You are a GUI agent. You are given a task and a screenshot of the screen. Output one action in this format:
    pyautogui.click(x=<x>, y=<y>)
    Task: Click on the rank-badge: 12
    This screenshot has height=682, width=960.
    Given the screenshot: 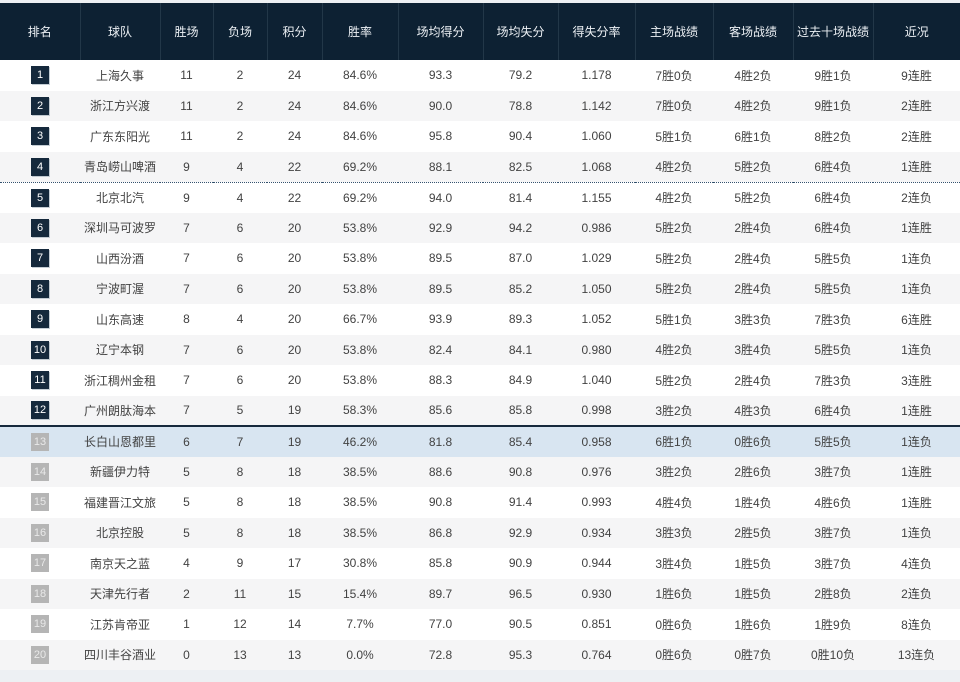 What is the action you would take?
    pyautogui.click(x=40, y=410)
    